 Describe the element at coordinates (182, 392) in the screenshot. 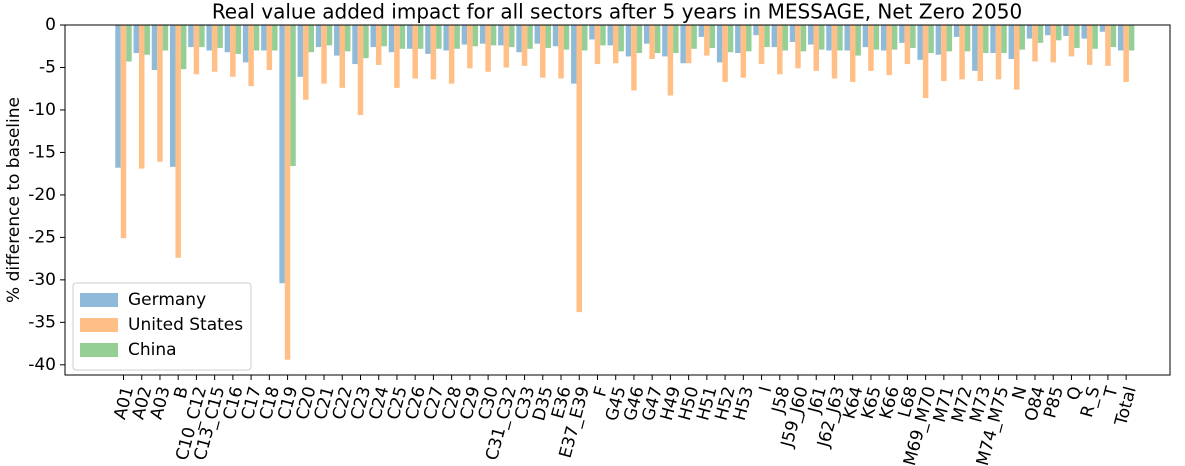

I see `x-tick-label: B` at that location.